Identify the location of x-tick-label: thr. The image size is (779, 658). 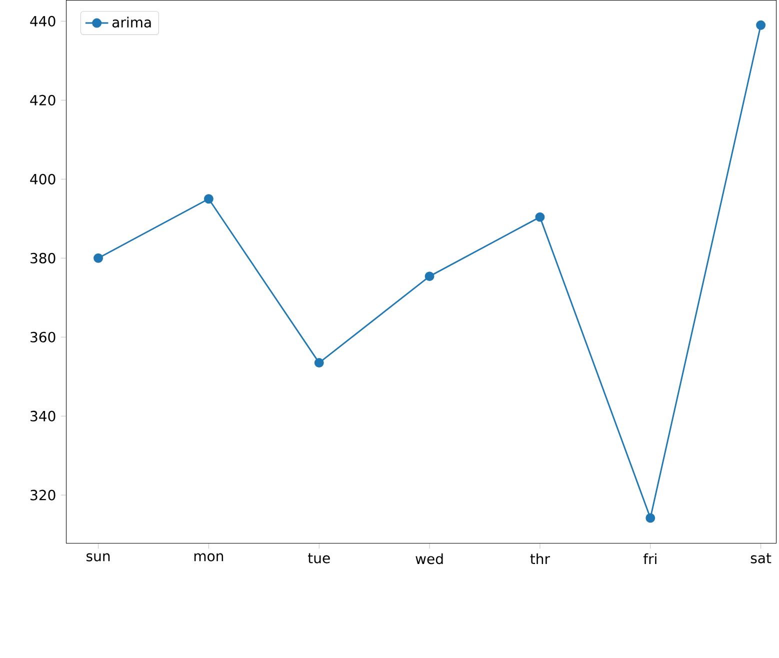
(540, 558).